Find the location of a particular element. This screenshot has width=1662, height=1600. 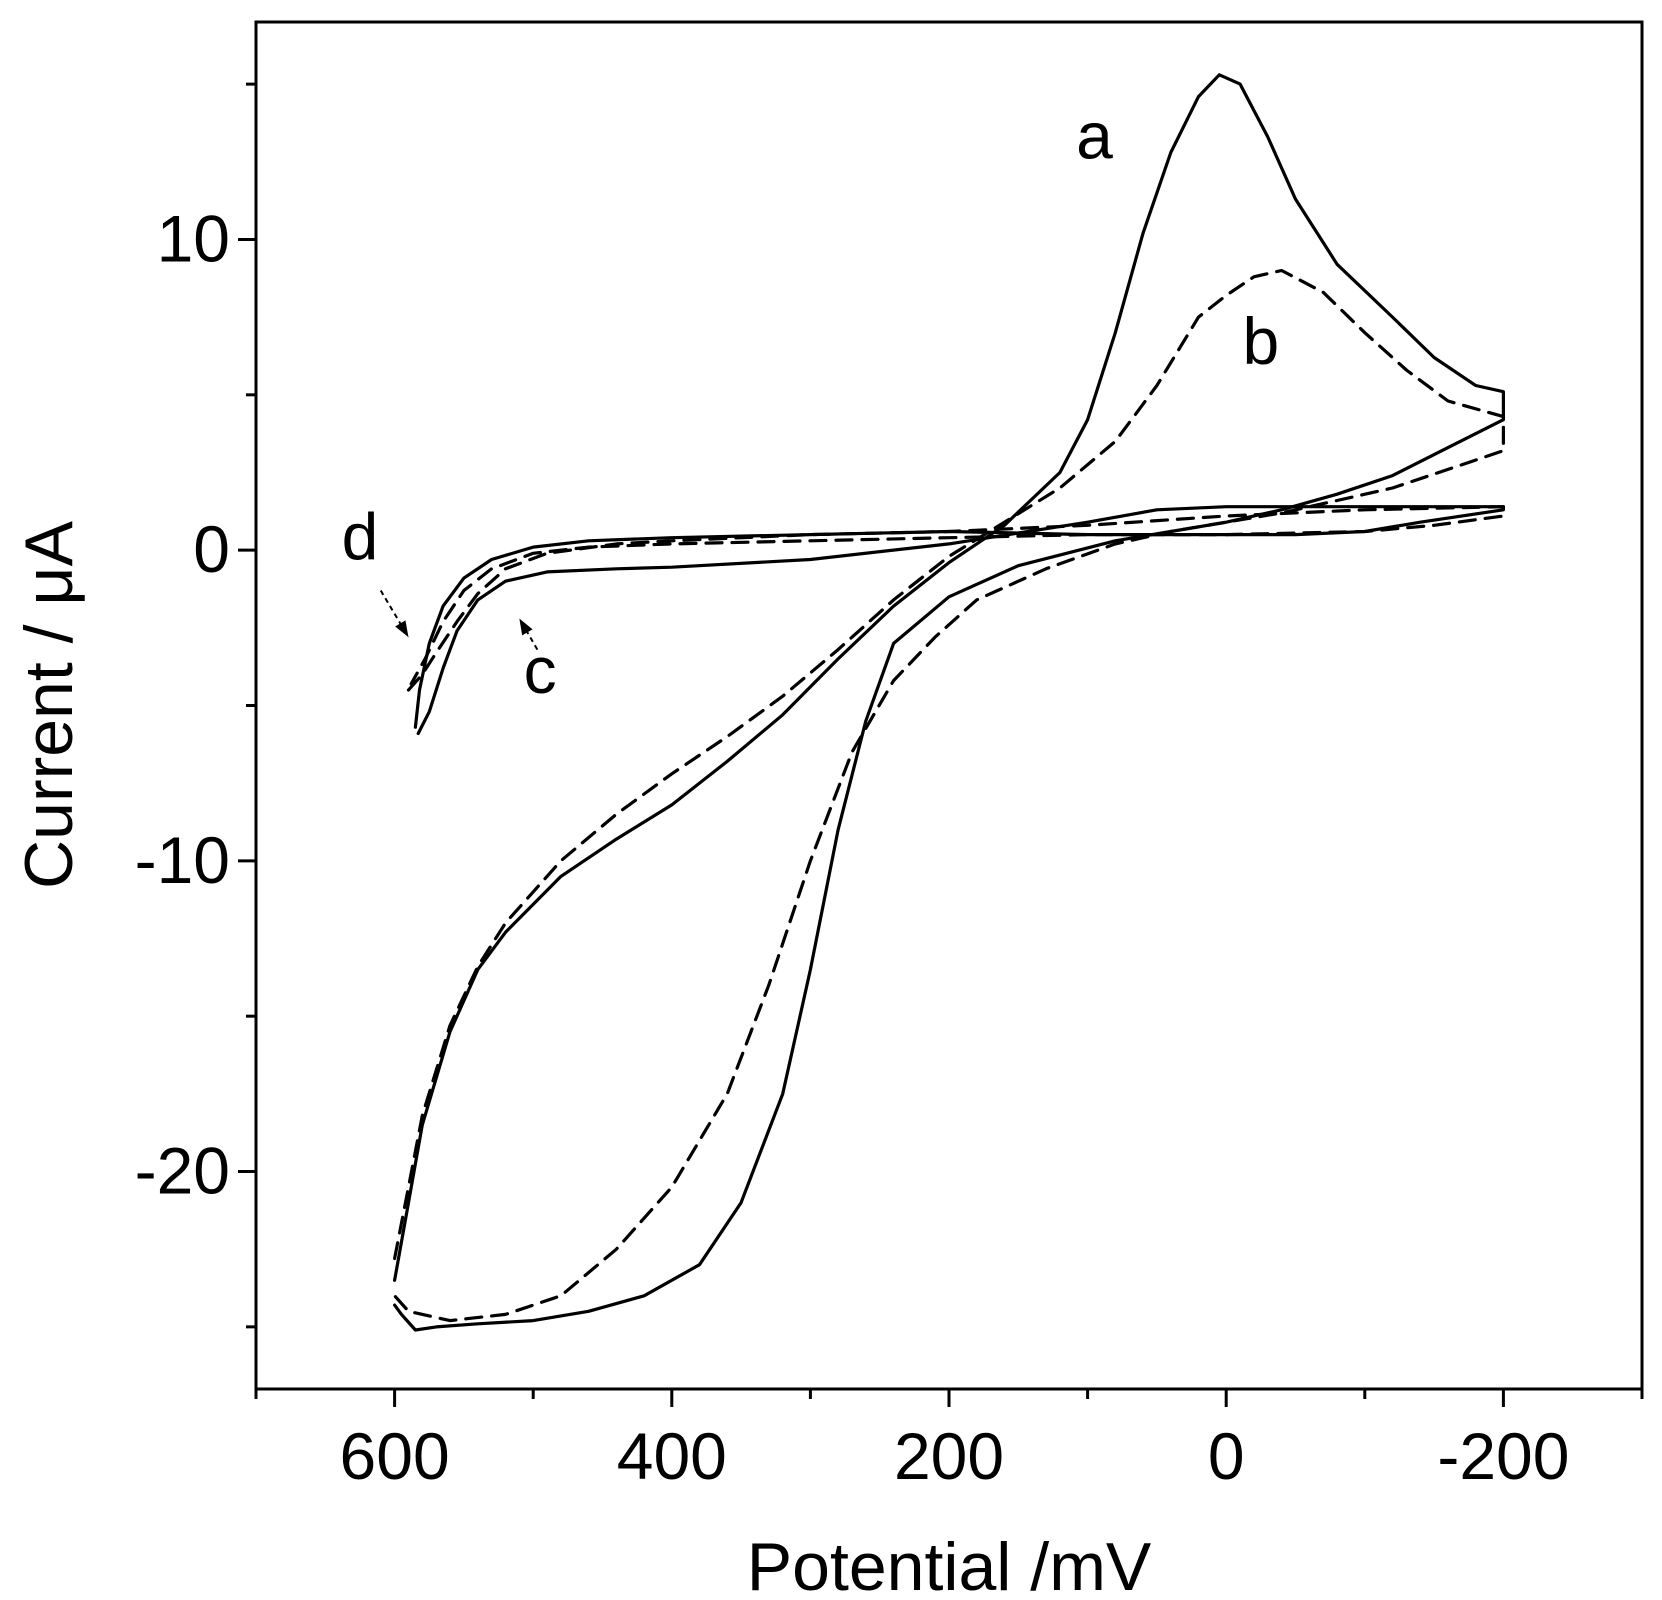

y-axis-label: Current / μA is located at coordinates (49, 704).